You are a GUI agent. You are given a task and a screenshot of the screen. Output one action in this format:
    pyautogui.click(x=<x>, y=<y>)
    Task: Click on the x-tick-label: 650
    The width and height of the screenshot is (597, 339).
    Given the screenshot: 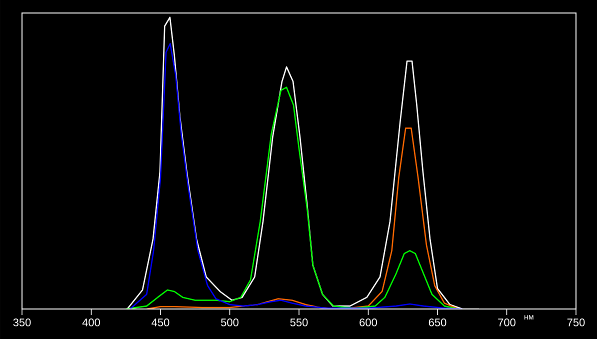 What is the action you would take?
    pyautogui.click(x=437, y=322)
    